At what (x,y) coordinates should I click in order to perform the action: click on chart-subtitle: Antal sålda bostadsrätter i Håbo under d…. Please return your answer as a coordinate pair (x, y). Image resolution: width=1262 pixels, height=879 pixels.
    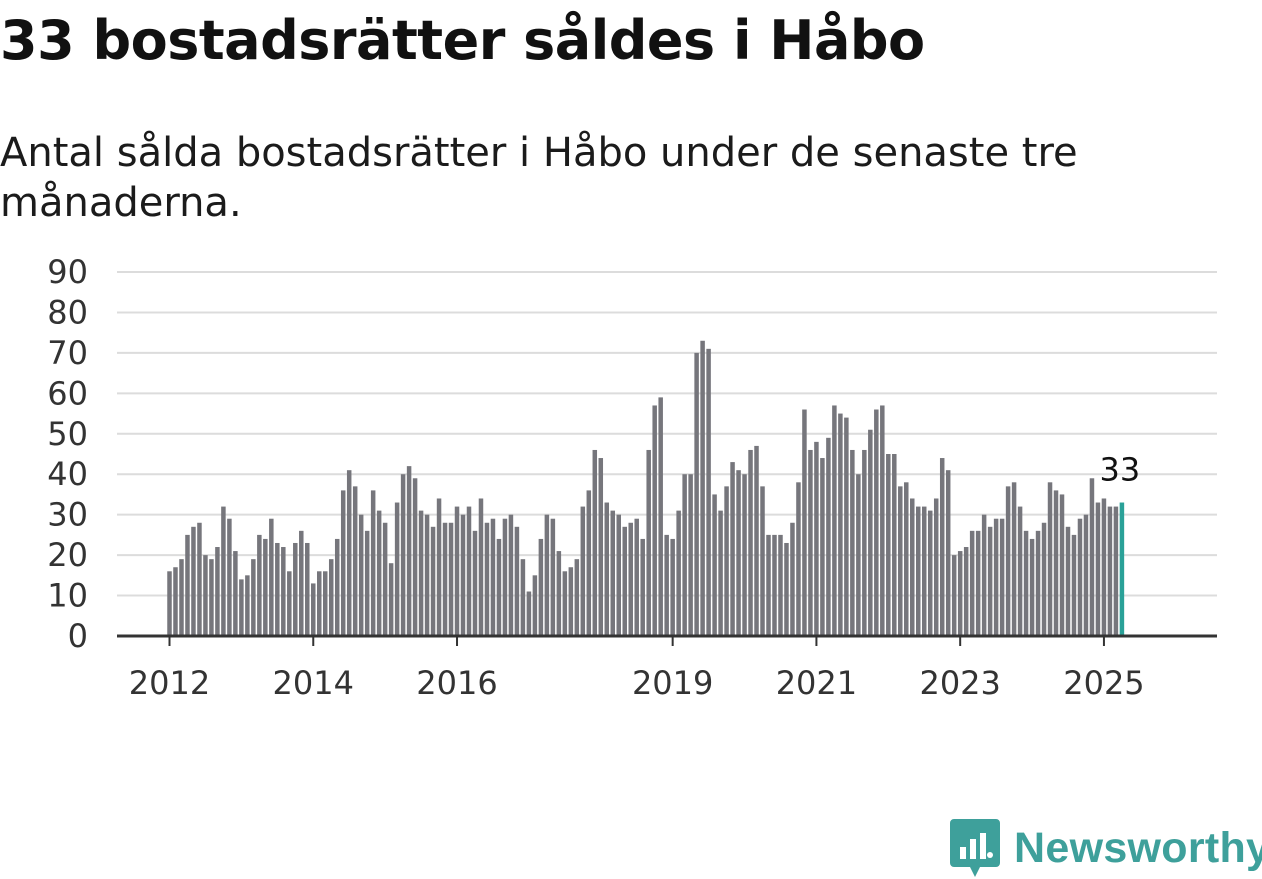
    Looking at the image, I should click on (539, 178).